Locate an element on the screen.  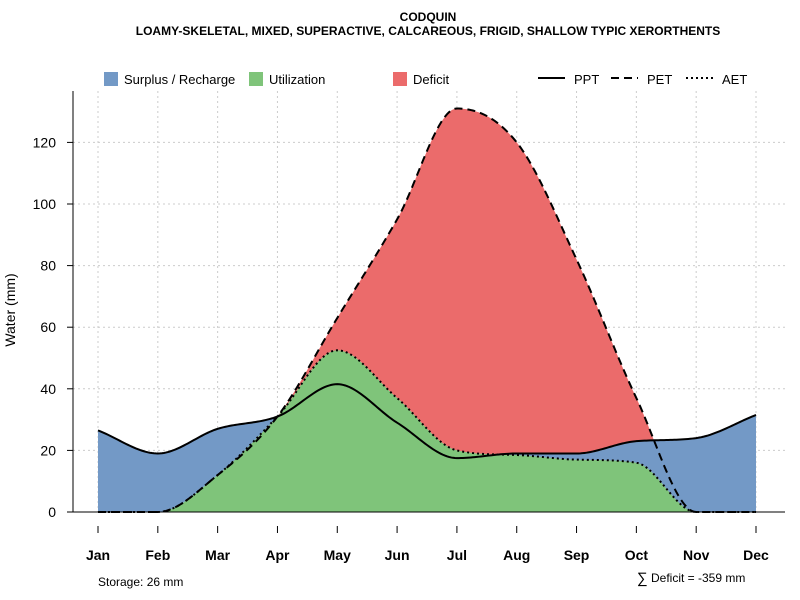
legend-label: Deficit is located at coordinates (431, 79).